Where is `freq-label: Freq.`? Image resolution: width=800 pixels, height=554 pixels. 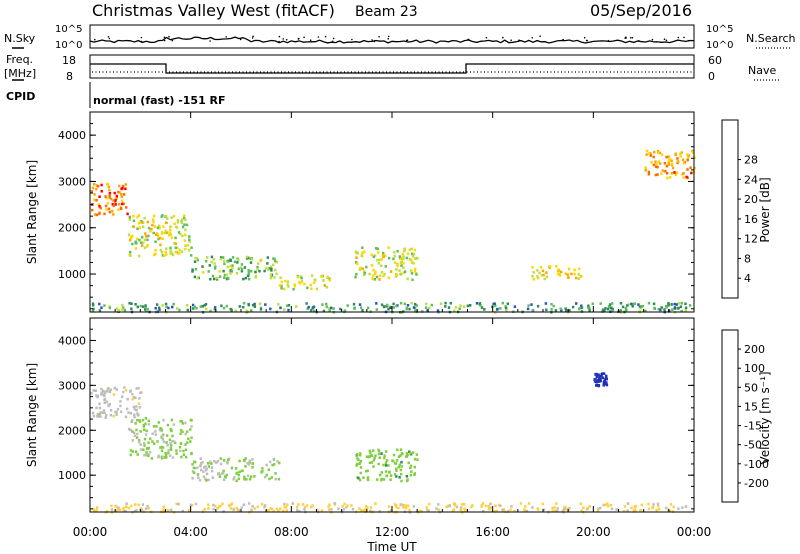 freq-label: Freq. is located at coordinates (19, 59).